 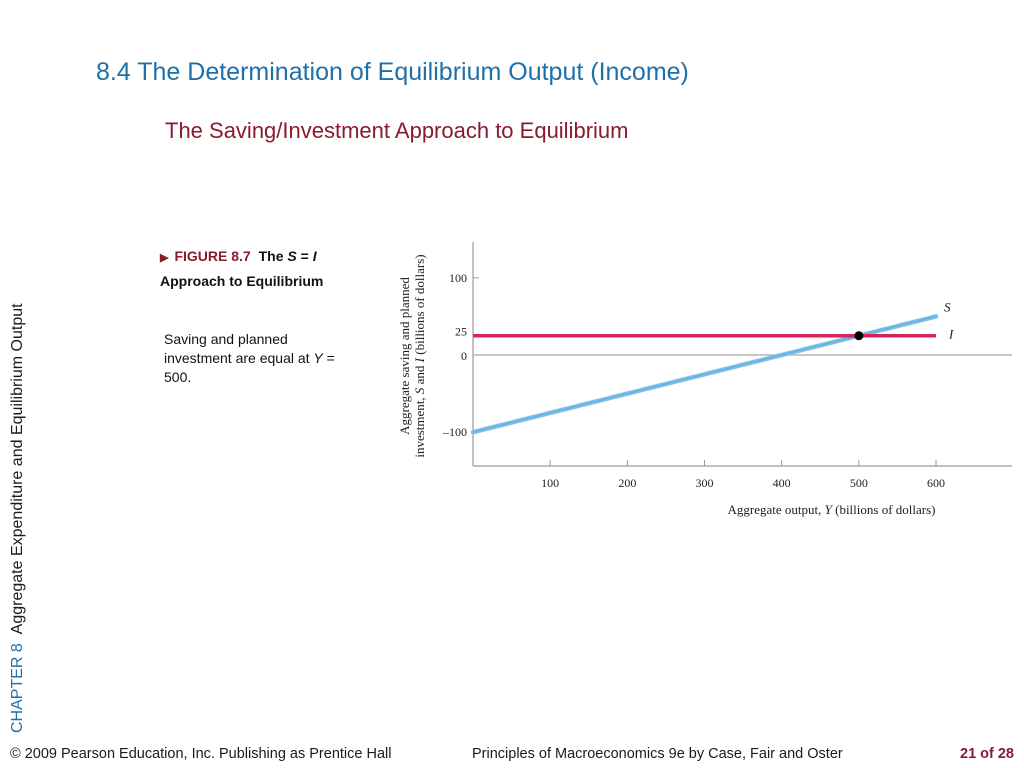 What do you see at coordinates (212, 256) in the screenshot?
I see `figure-number: FIGURE 8.7` at bounding box center [212, 256].